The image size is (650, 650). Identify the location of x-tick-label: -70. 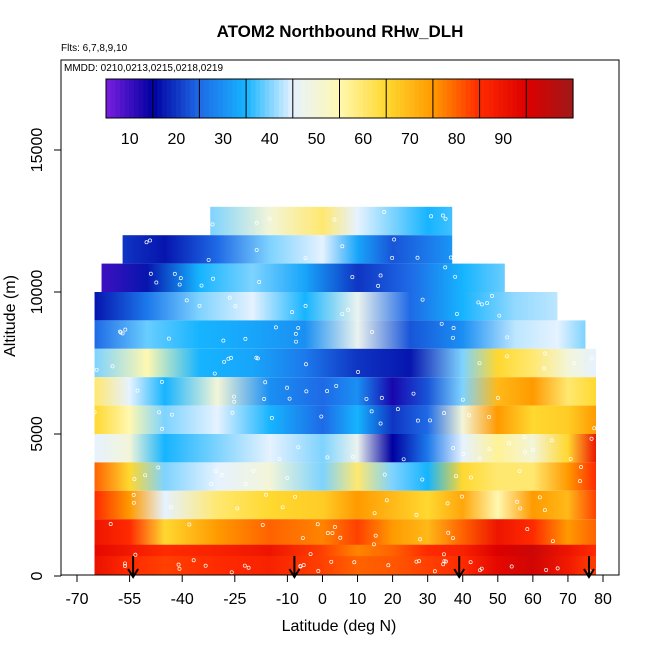
(76, 599).